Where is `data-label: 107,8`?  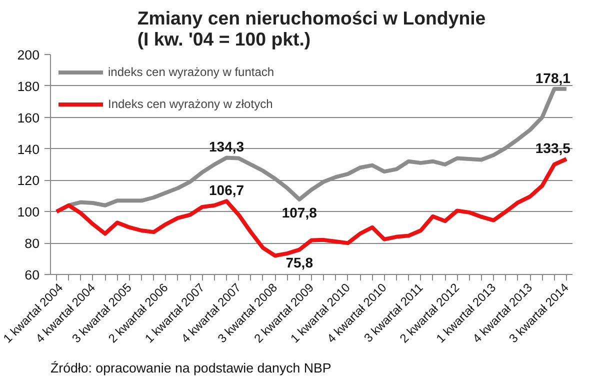
data-label: 107,8 is located at coordinates (300, 212).